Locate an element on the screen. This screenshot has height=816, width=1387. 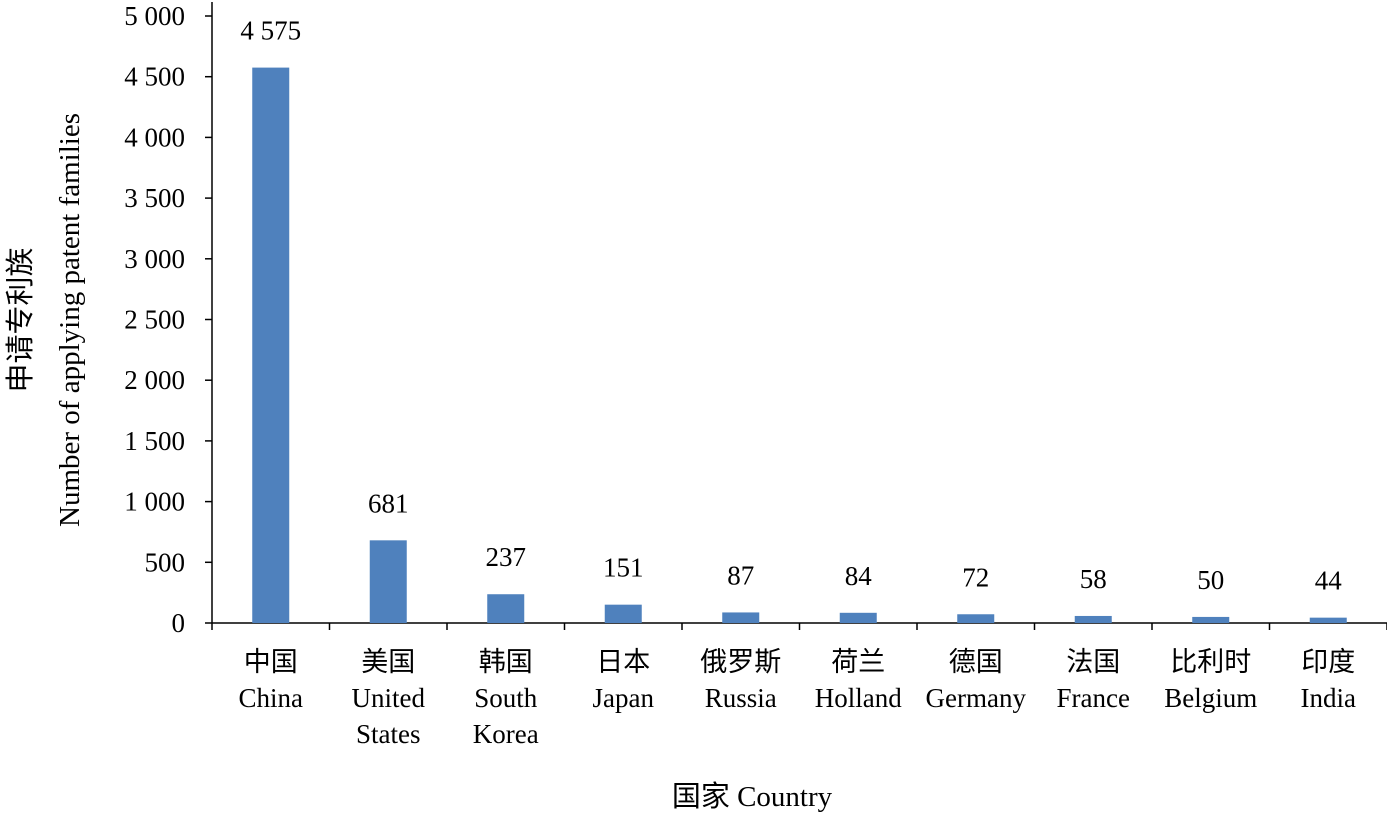
x-tick-label: 比利时 is located at coordinates (1210, 662).